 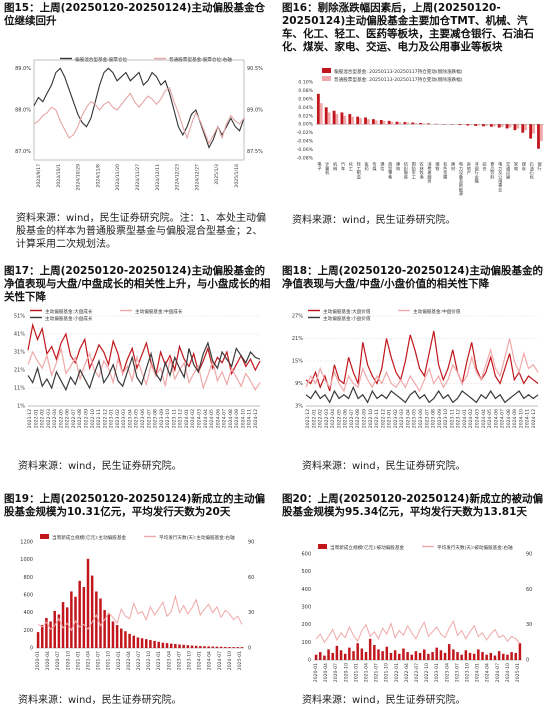 What do you see at coordinates (326, 70) in the screenshot?
I see `legend-0-swatch` at bounding box center [326, 70].